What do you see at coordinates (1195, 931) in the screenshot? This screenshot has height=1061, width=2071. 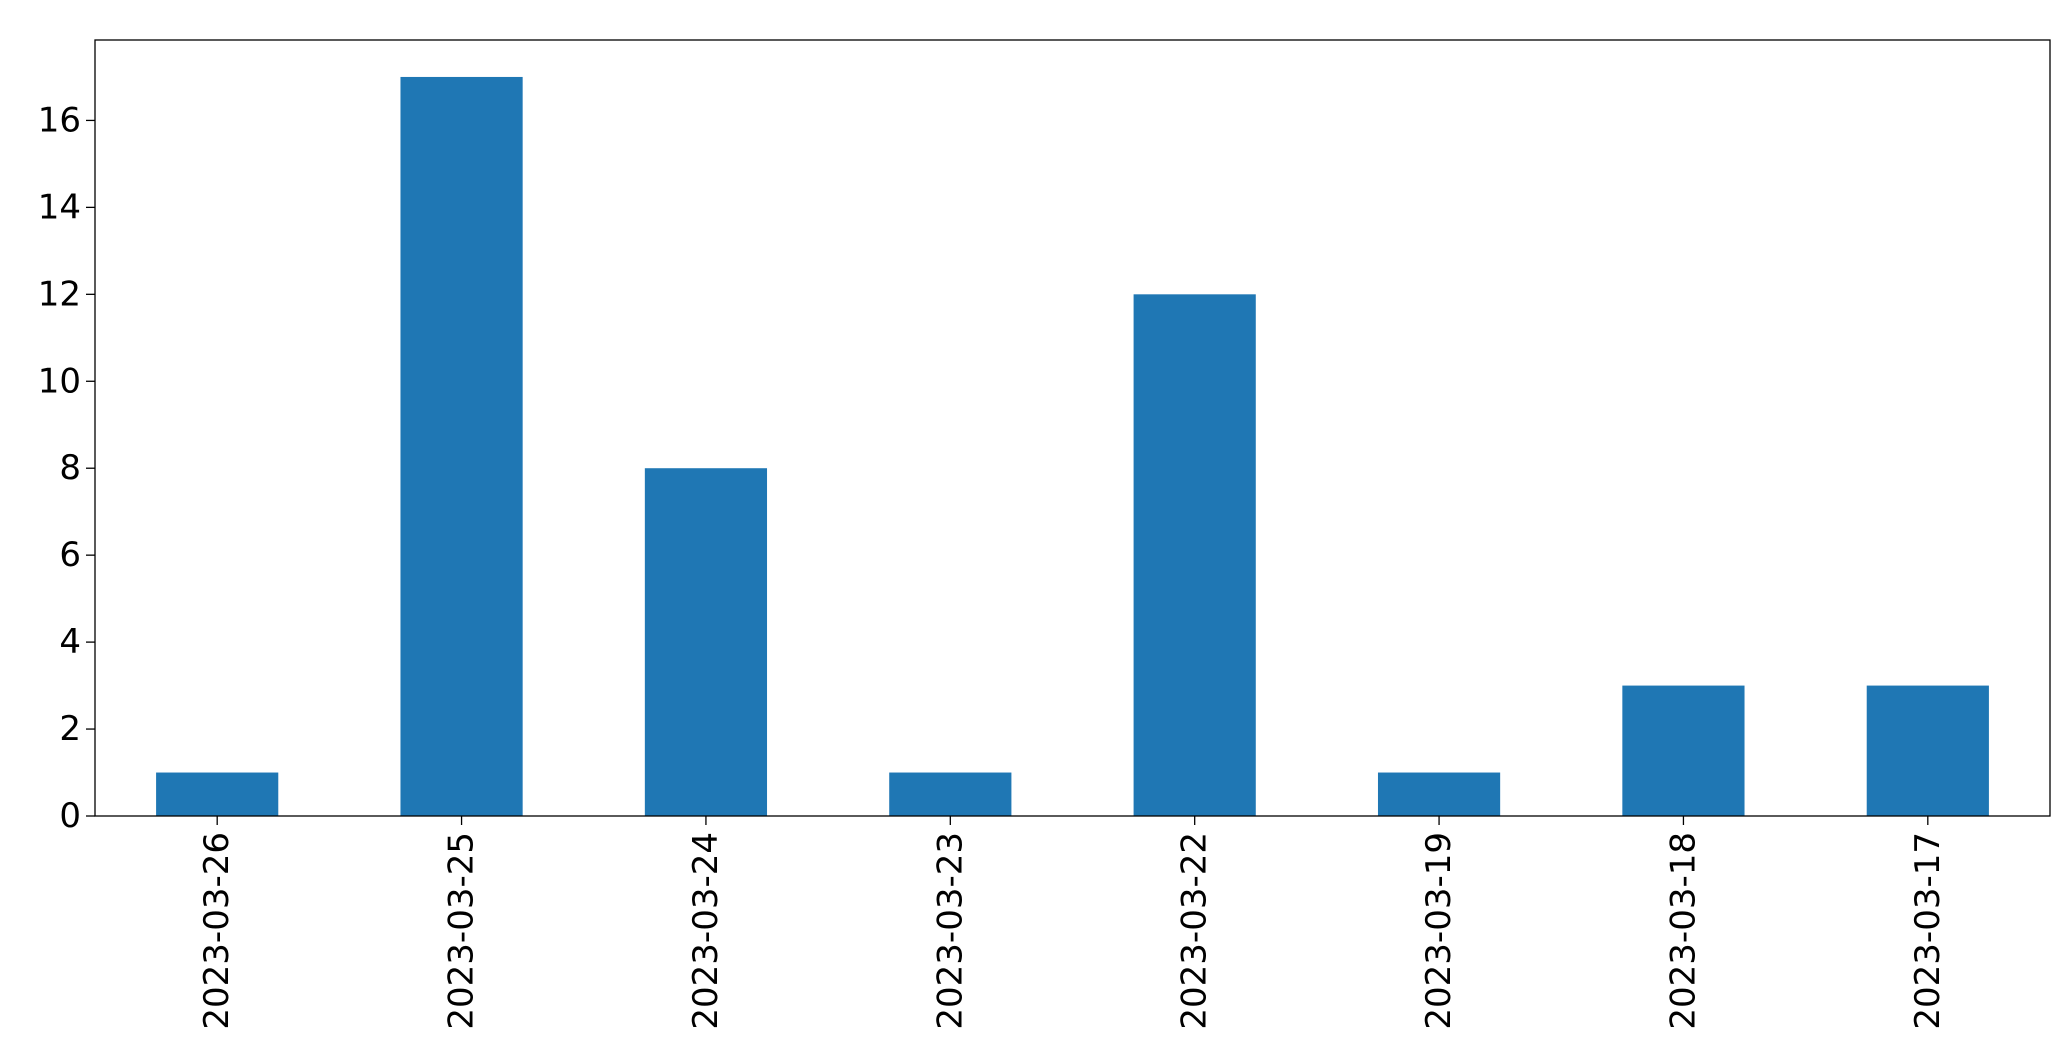 I see `x-tick-label: 2023-03-22` at bounding box center [1195, 931].